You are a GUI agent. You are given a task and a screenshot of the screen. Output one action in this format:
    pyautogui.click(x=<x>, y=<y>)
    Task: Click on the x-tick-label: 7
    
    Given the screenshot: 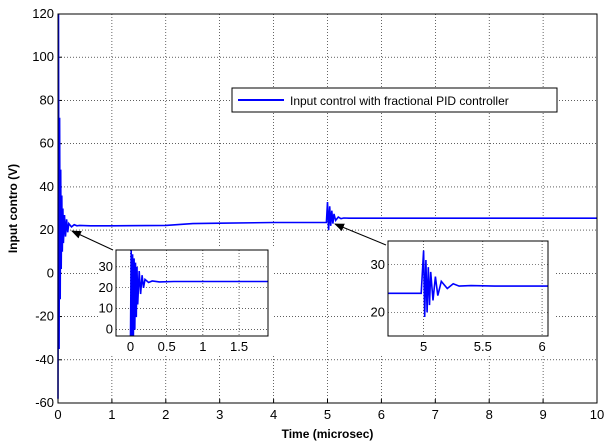 What is the action you would take?
    pyautogui.click(x=435, y=414)
    